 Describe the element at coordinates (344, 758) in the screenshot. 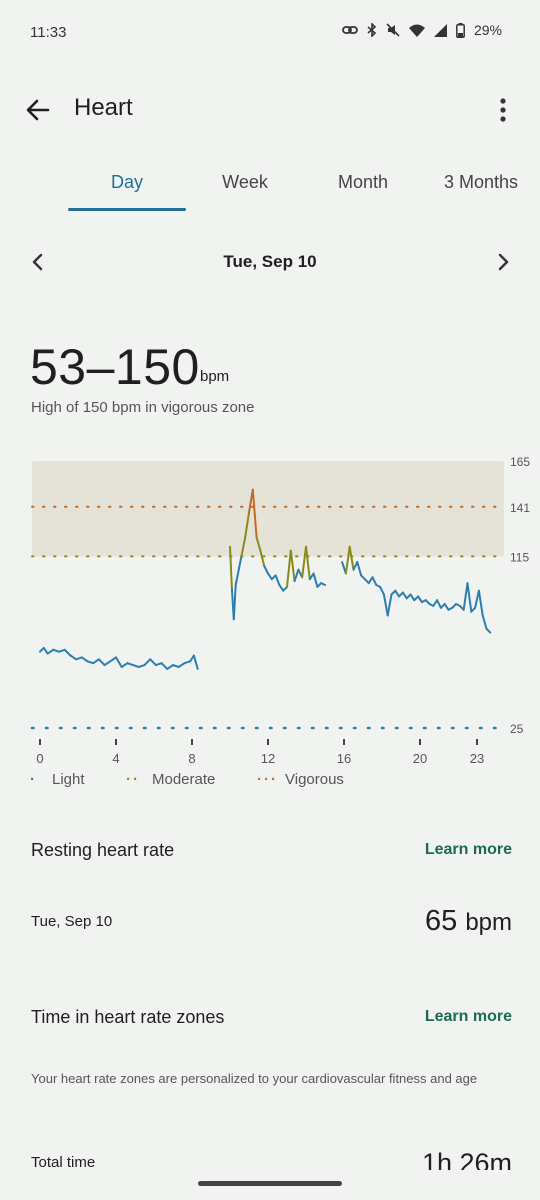

I see `x-tick-label-16: 16` at that location.